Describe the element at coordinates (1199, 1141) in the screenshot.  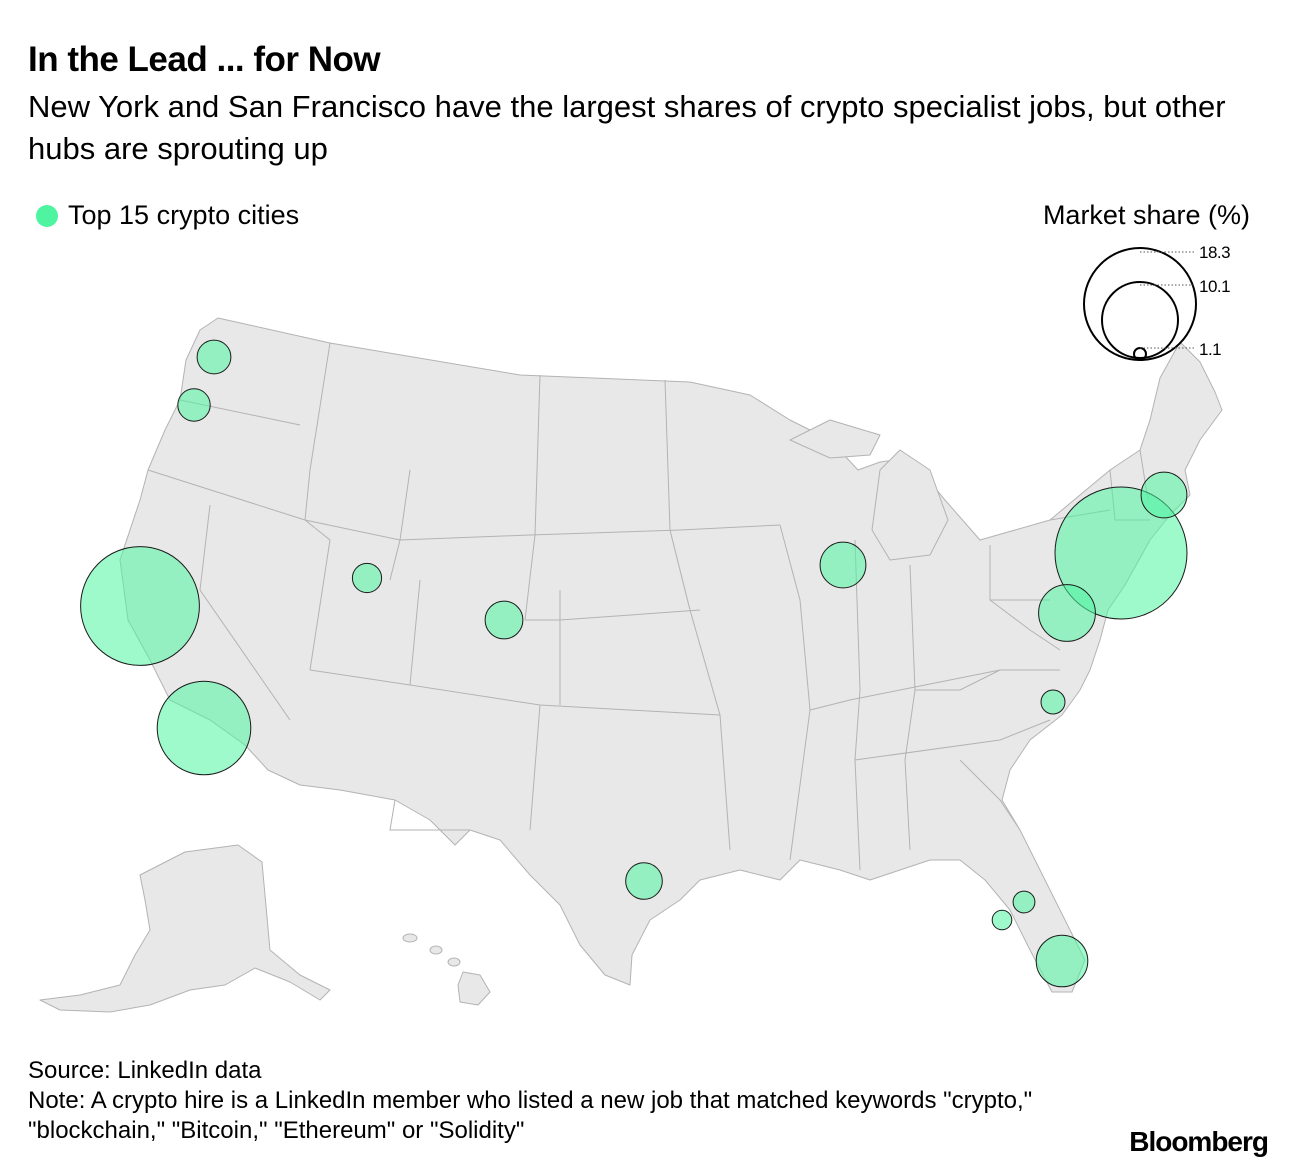
I see `bloomberg-logo: Bloomberg` at that location.